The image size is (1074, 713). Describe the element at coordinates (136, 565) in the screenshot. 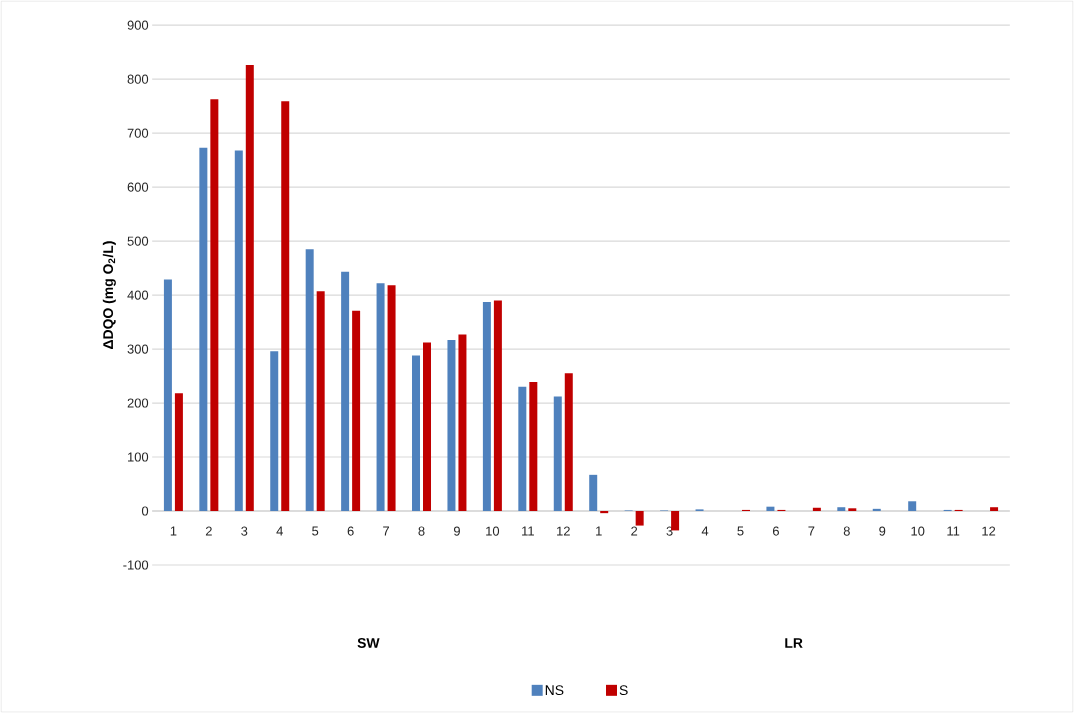

I see `y-tick-label: -100` at that location.